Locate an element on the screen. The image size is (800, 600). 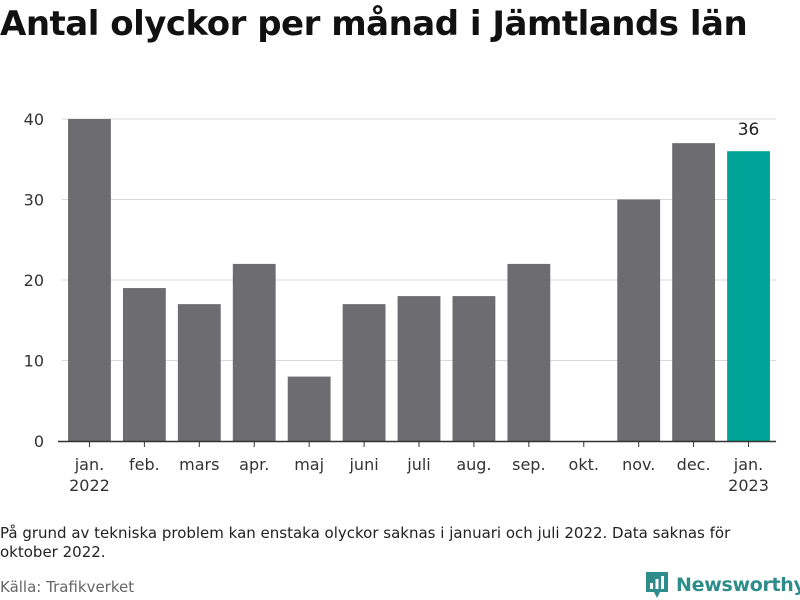
x-tick-label: apr. is located at coordinates (254, 464).